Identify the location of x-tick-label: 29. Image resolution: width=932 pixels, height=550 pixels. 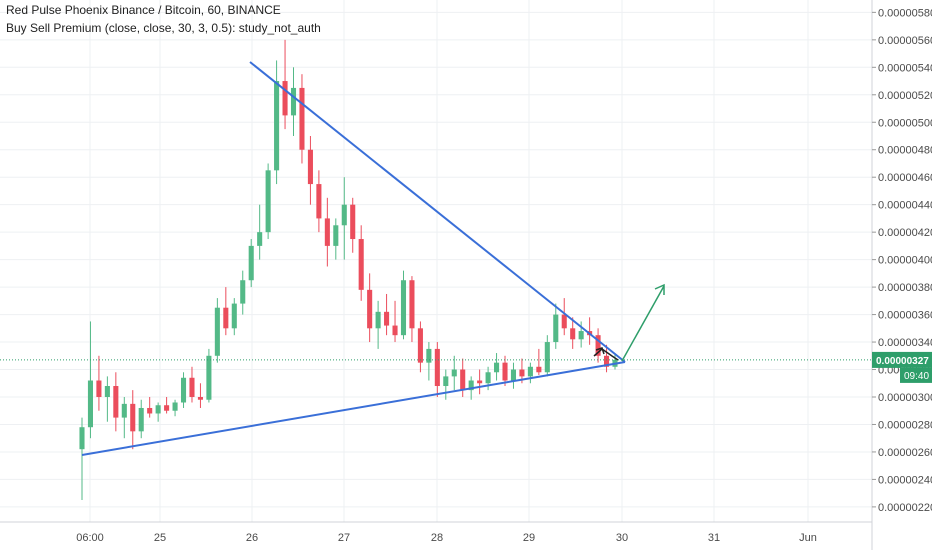
(529, 538).